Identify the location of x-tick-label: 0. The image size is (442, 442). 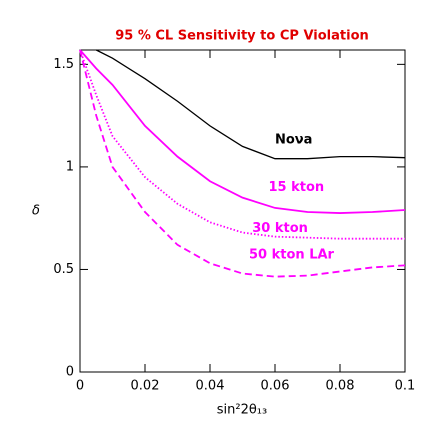
(80, 386).